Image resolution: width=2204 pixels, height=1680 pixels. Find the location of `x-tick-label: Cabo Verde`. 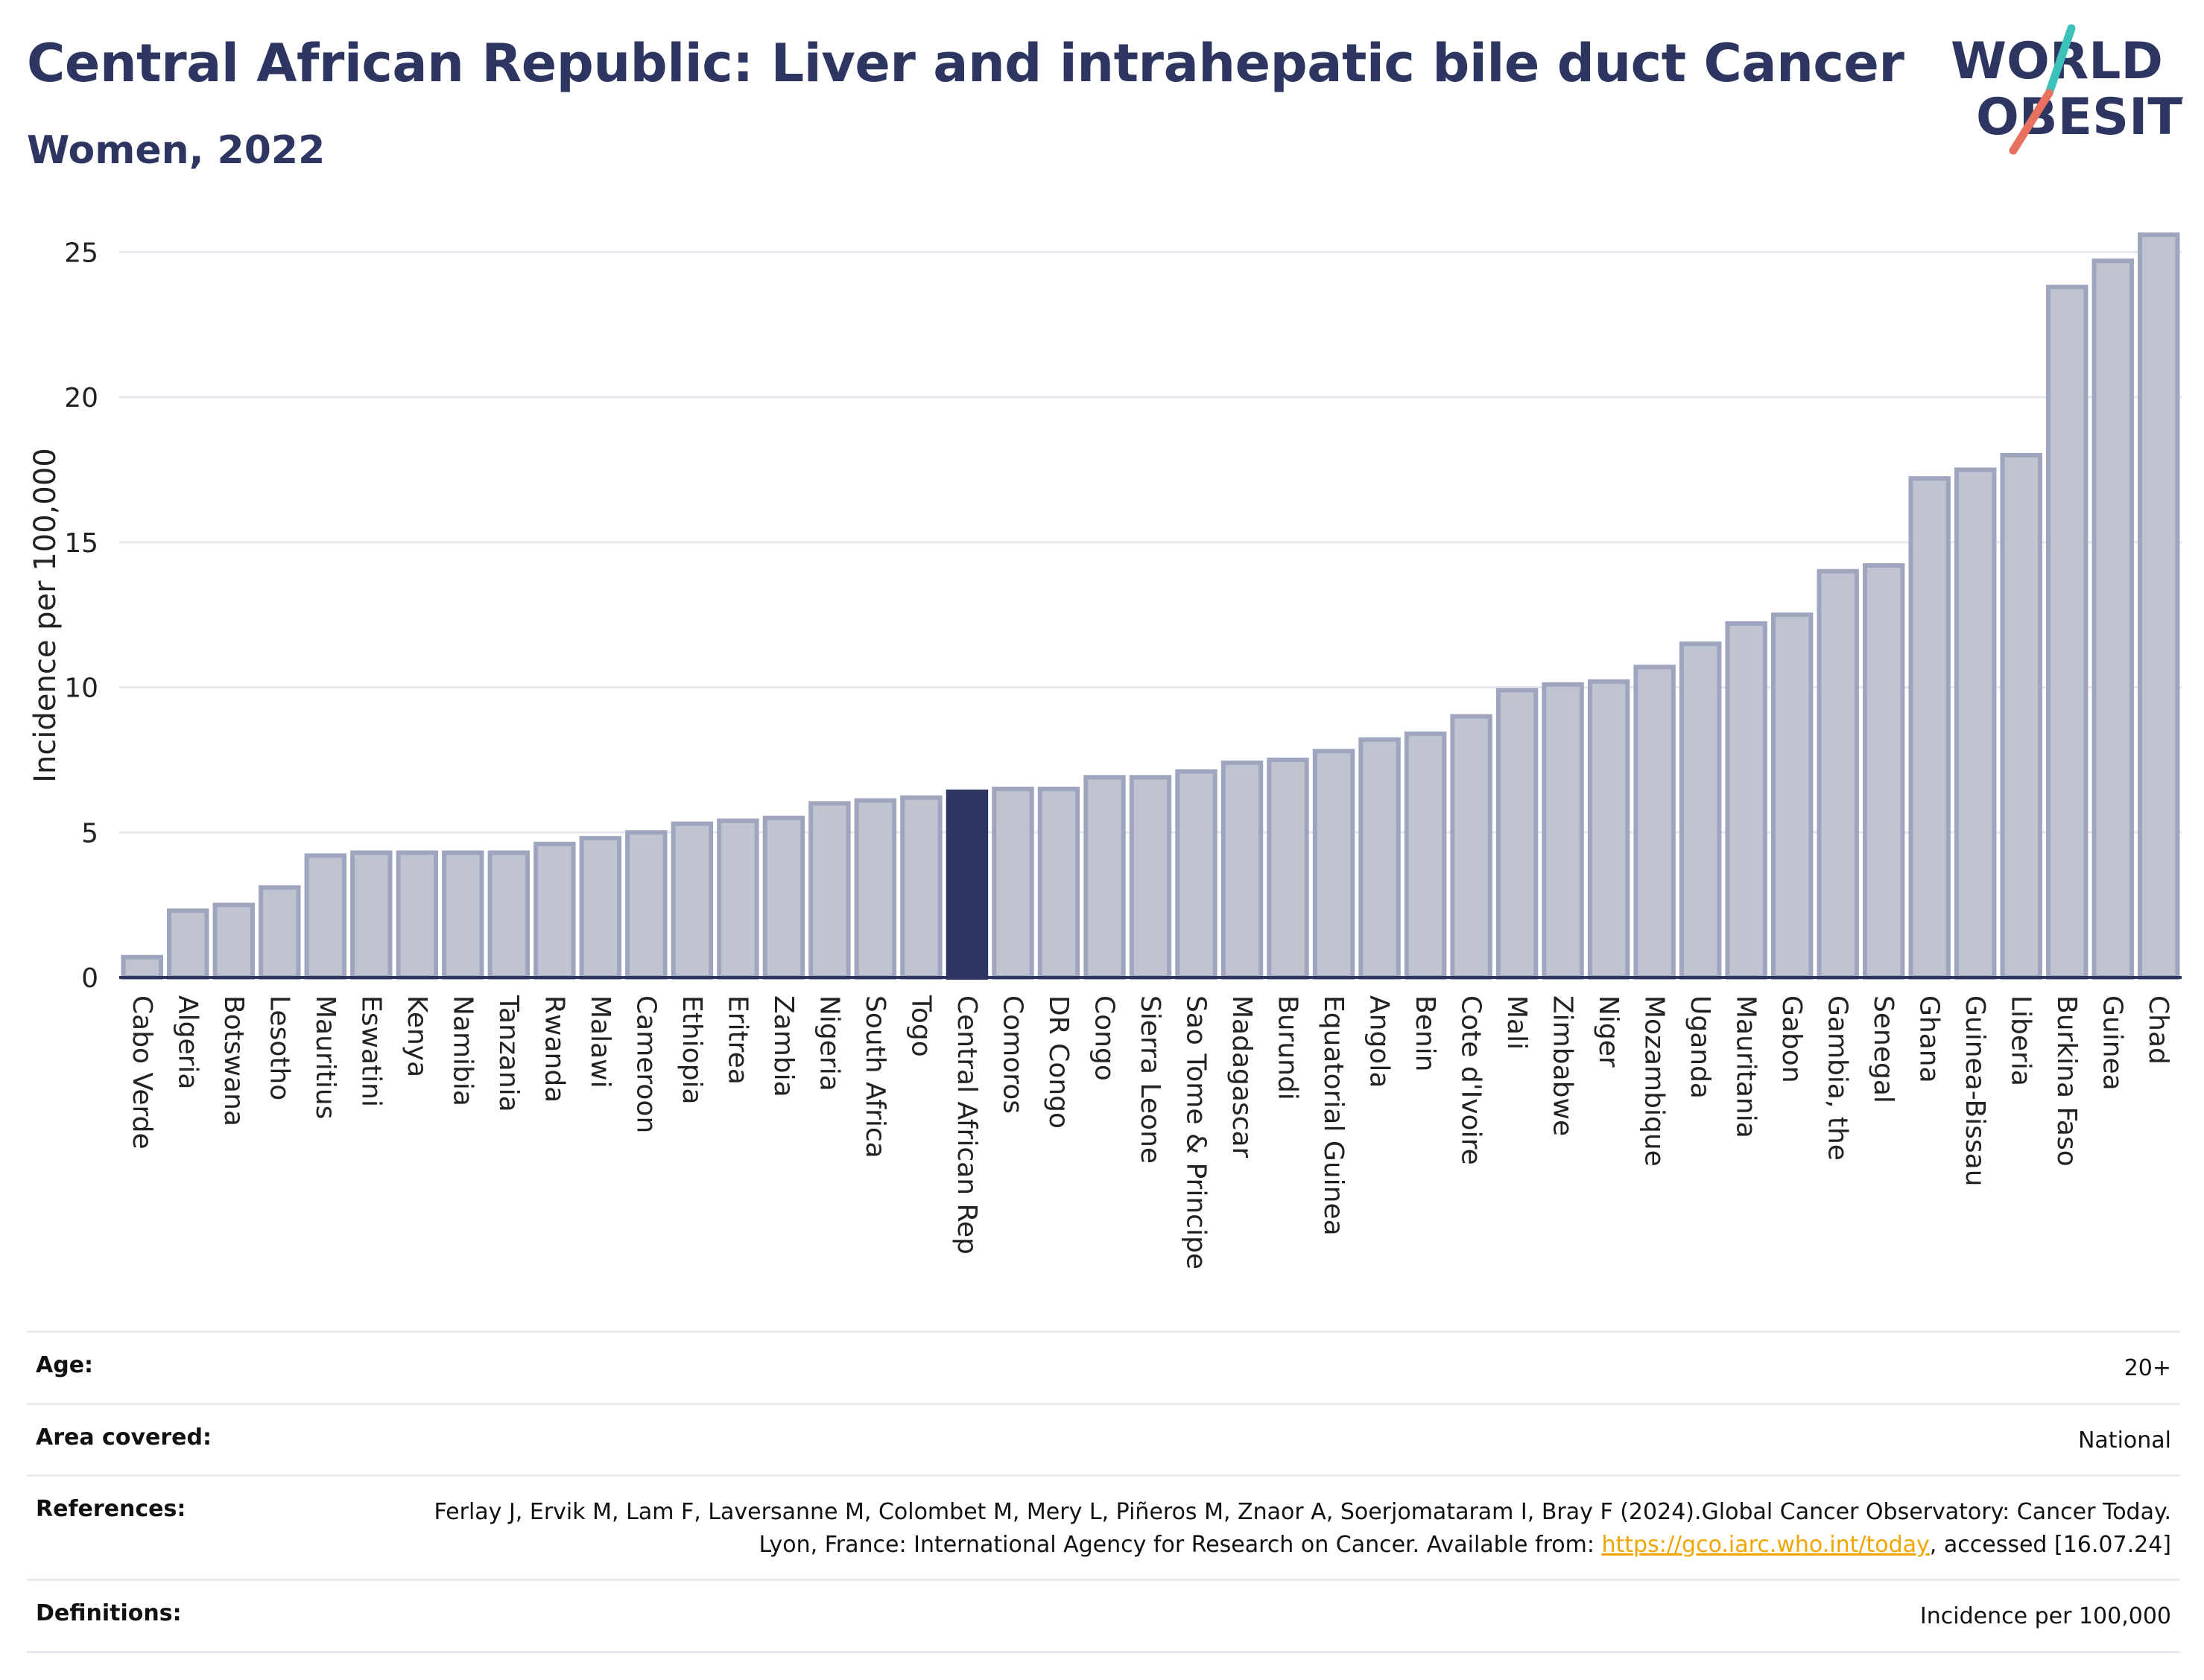

x-tick-label: Cabo Verde is located at coordinates (142, 1072).